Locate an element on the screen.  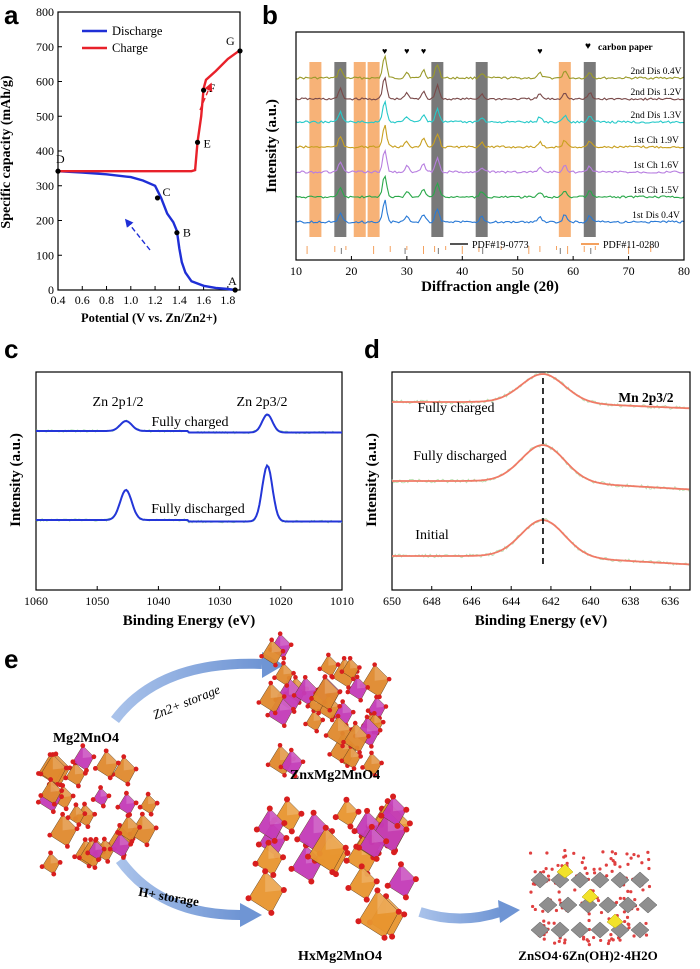
x-tick-label: 40 is located at coordinates (462, 271).